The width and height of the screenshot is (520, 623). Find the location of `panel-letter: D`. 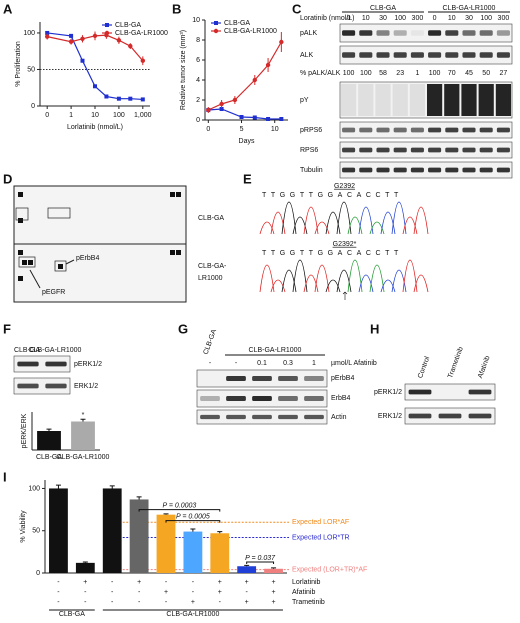

panel-letter: D is located at coordinates (7, 178).